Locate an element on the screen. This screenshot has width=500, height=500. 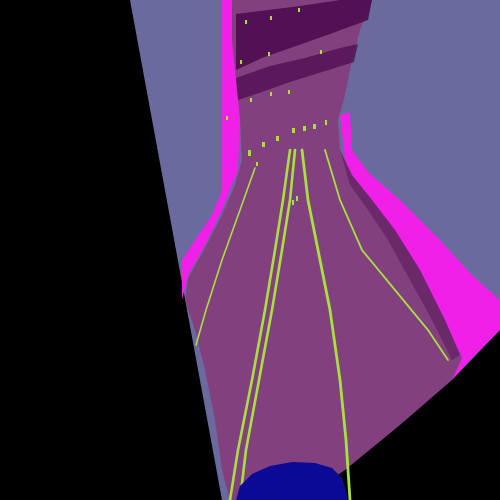
track-edge-left is located at coordinates (211, 150).